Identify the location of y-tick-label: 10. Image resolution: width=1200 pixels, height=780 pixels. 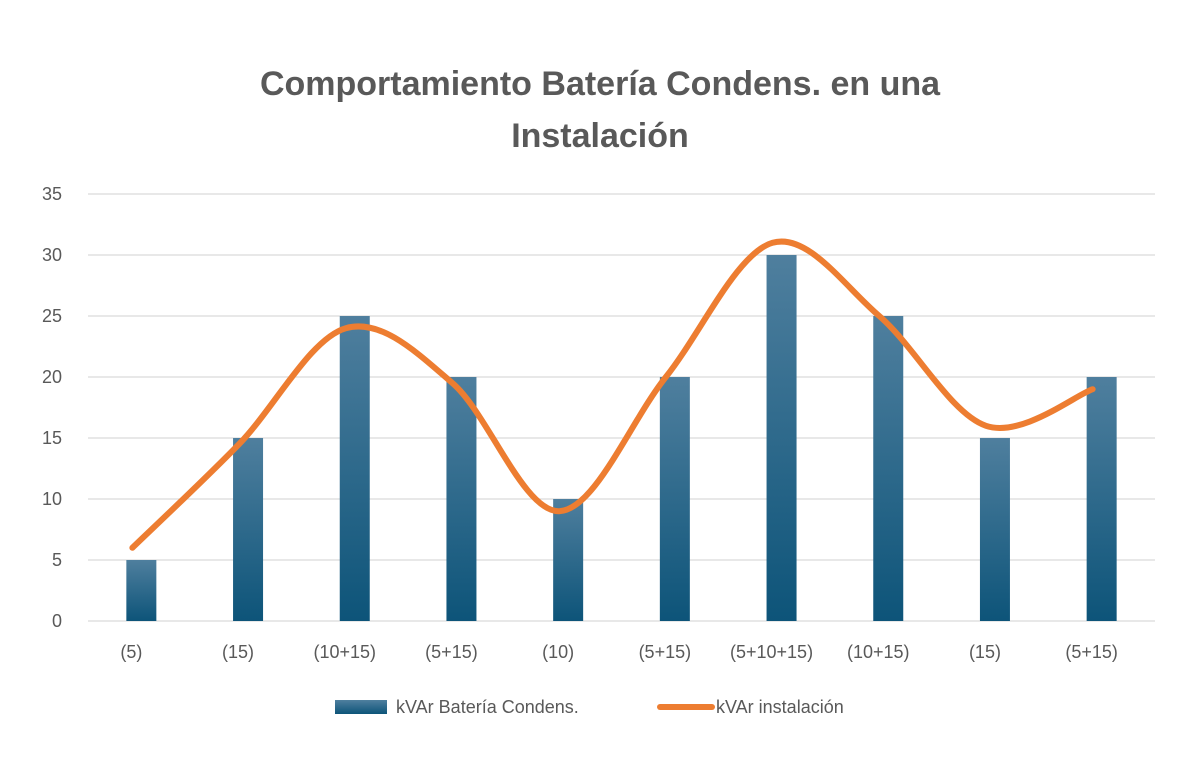
(52, 499).